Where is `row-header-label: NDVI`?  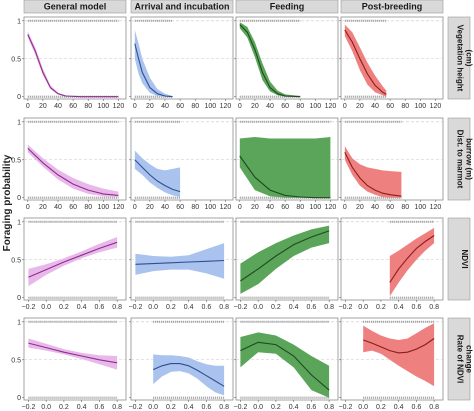
row-header-label: NDVI is located at coordinates (464, 258).